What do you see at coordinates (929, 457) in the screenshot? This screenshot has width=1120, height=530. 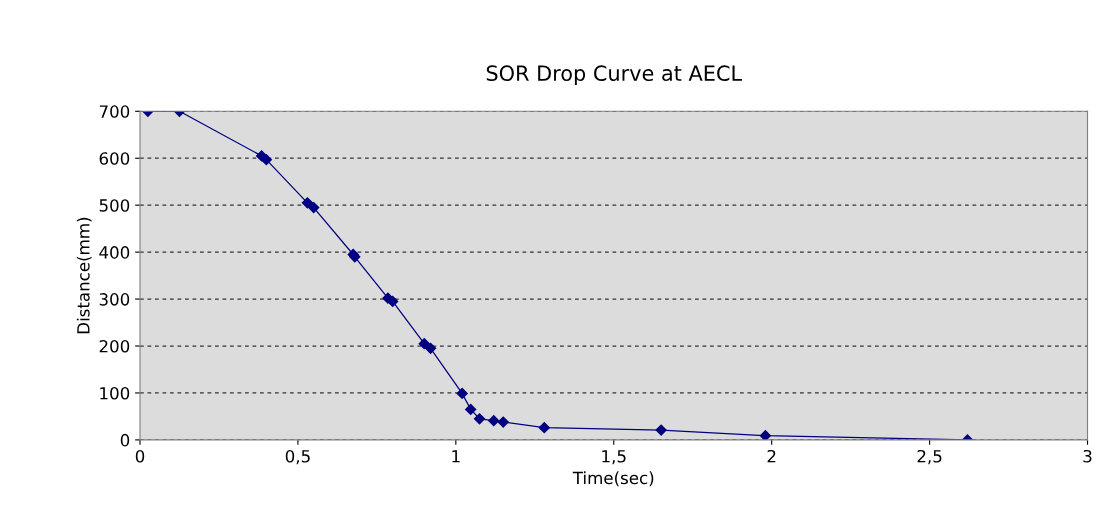 I see `x-tick-label: 2,5` at bounding box center [929, 457].